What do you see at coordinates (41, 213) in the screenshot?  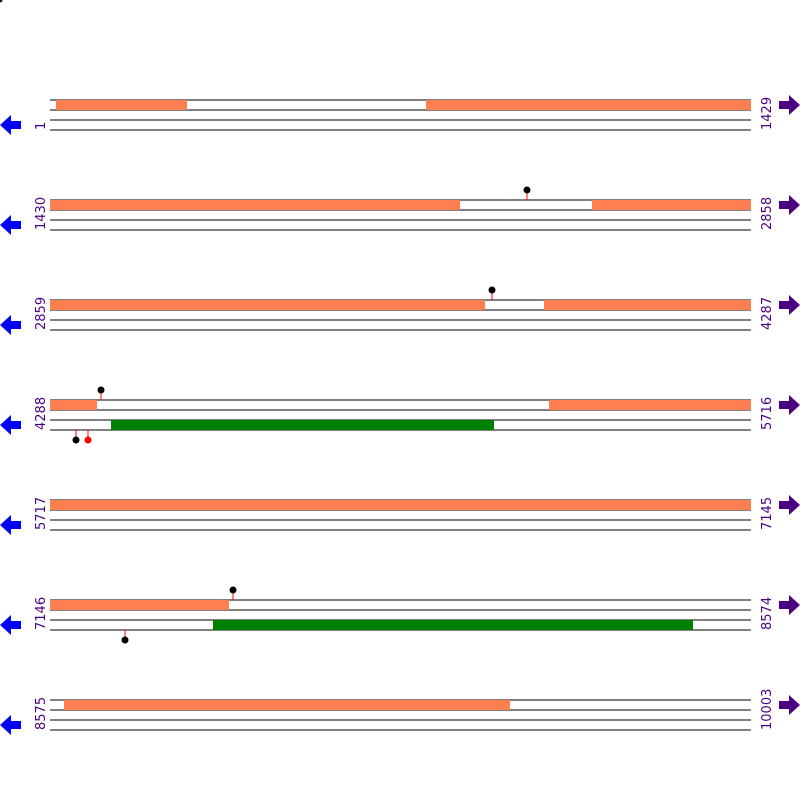 I see `row-start-label: 1430` at bounding box center [41, 213].